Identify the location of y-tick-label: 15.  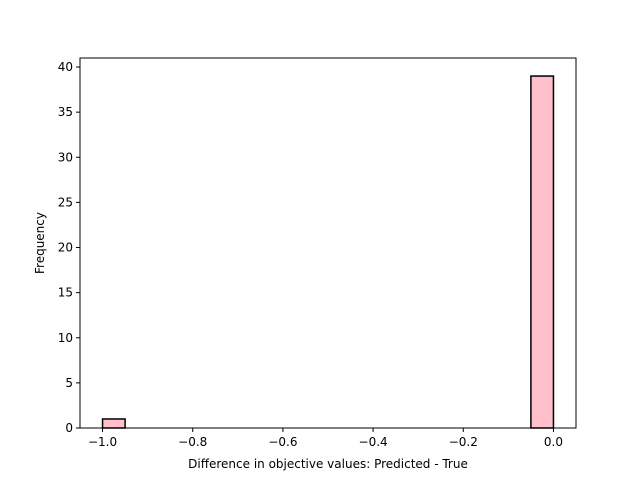
(65, 293).